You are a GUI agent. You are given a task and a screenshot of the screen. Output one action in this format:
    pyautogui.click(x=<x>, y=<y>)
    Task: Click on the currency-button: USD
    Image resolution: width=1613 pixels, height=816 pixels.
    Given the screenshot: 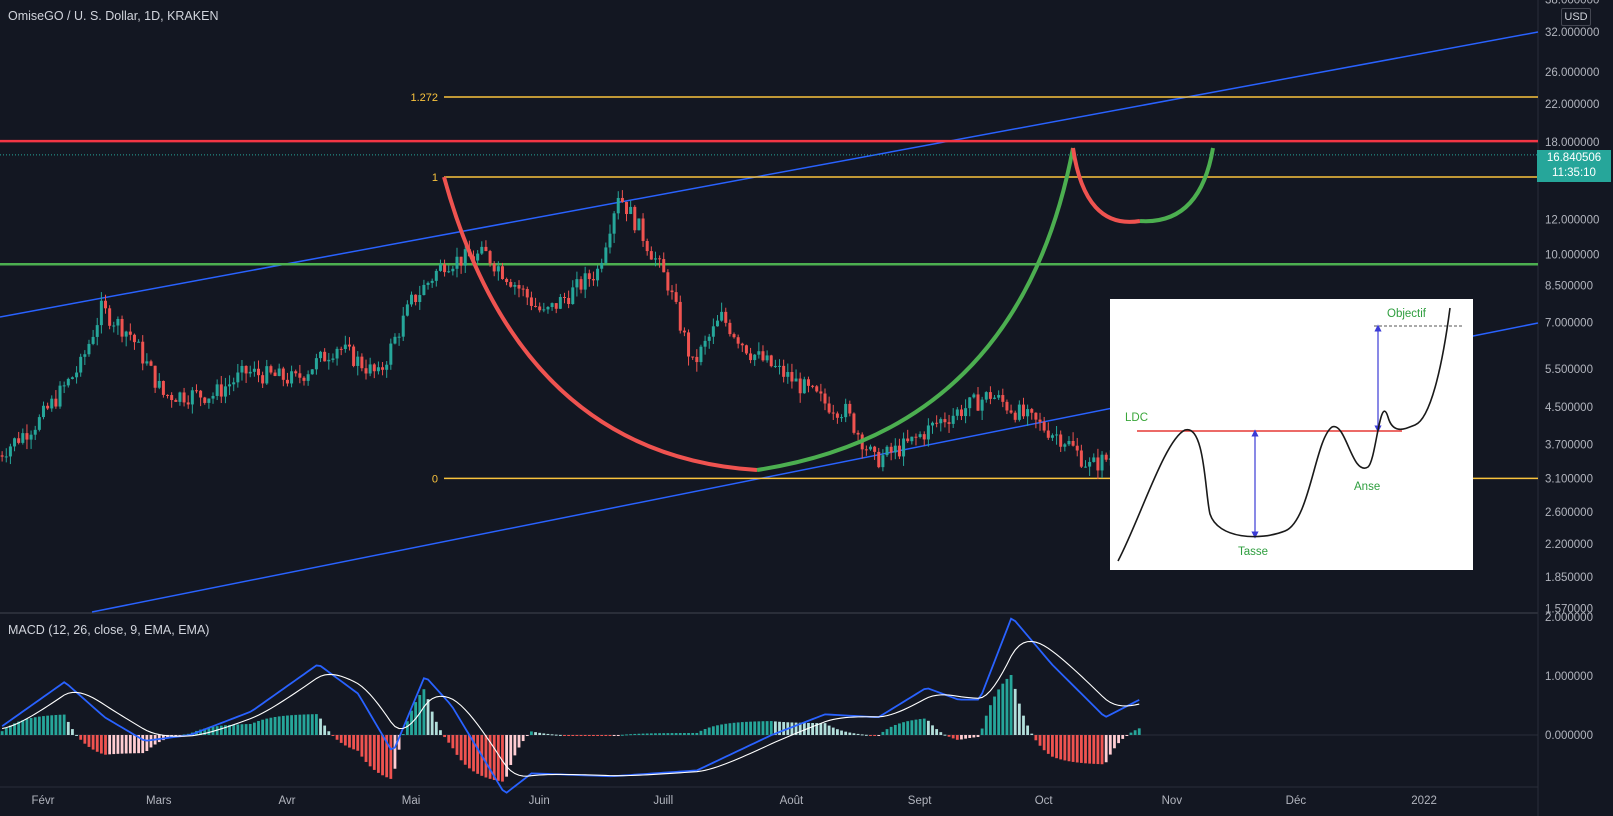 What is the action you would take?
    pyautogui.click(x=1576, y=17)
    